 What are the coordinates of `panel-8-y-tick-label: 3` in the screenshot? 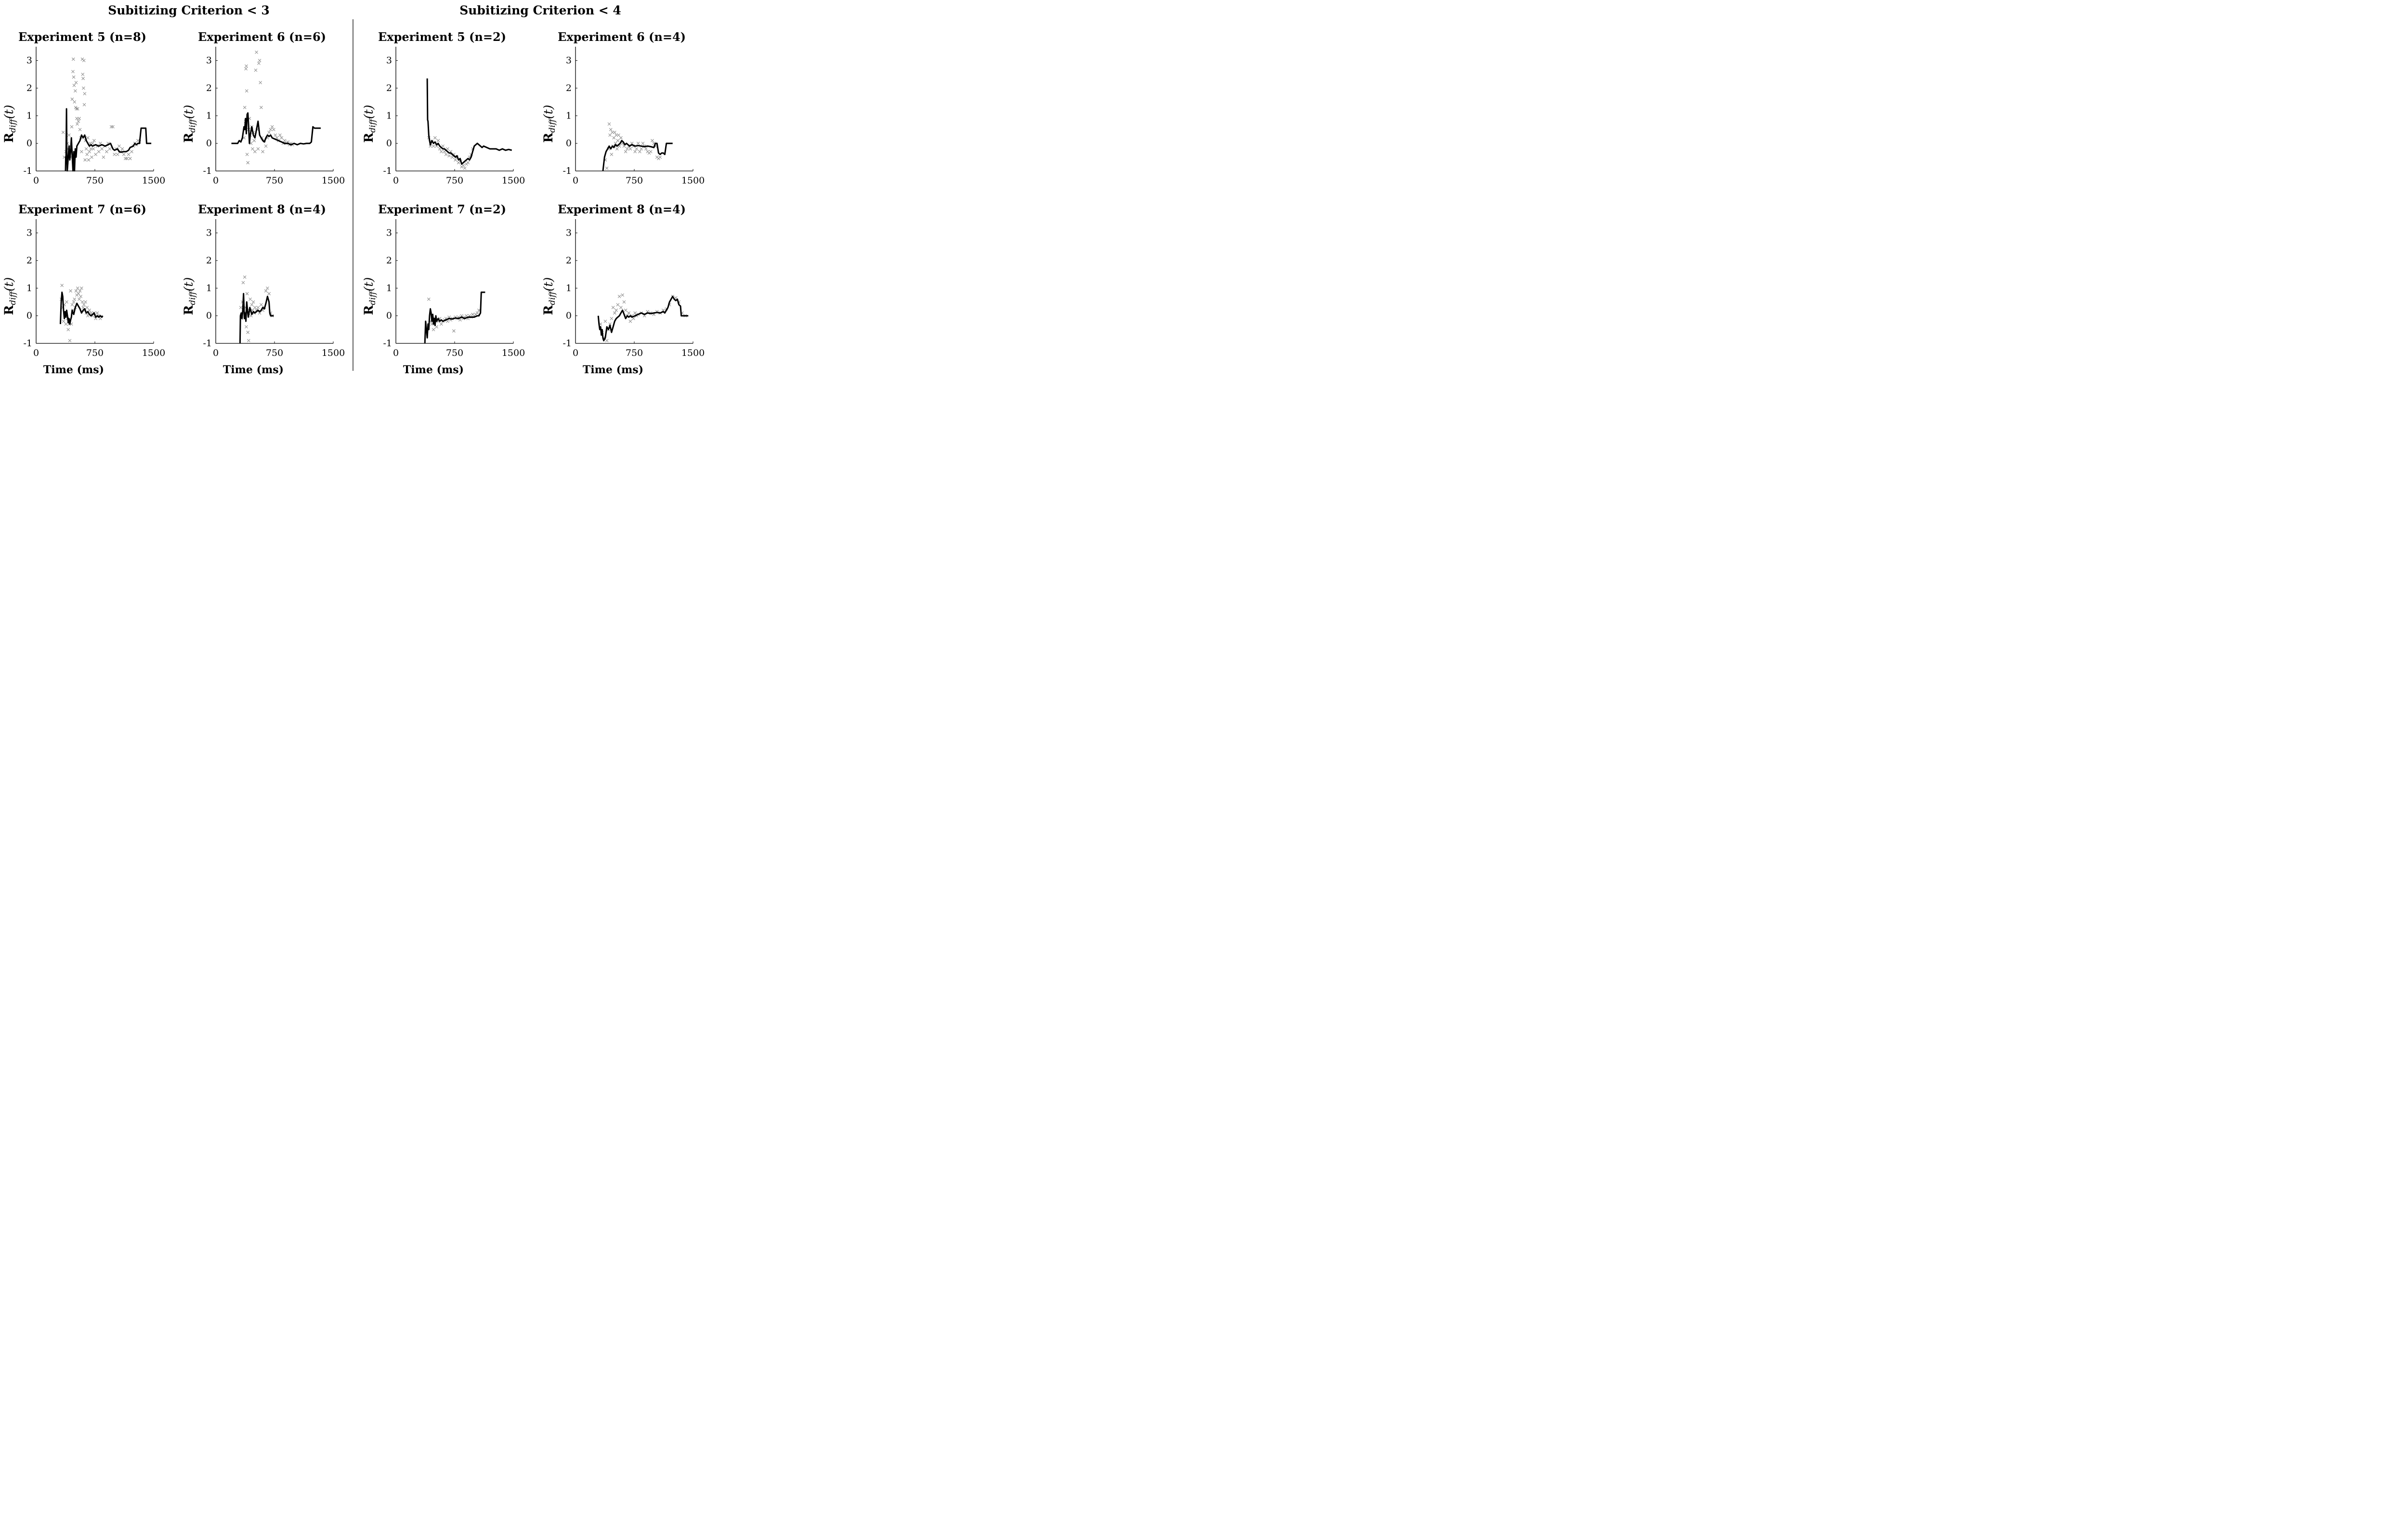 It's located at (569, 233).